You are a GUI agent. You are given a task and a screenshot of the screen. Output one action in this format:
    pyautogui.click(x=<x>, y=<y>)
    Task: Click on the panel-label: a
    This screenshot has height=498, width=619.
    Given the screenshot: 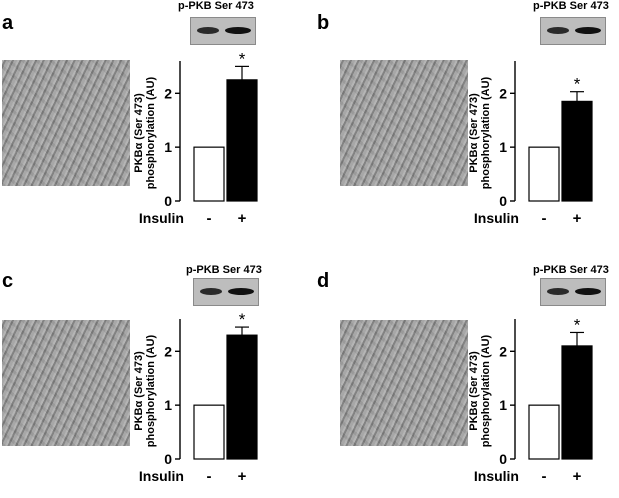 What is the action you would take?
    pyautogui.click(x=8, y=23)
    